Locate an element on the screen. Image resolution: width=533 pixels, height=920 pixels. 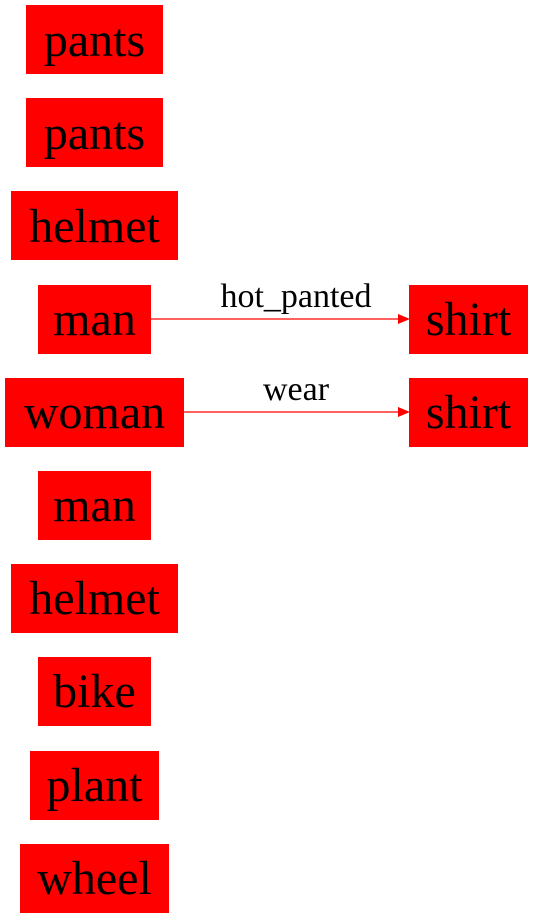
node-bike: bike is located at coordinates (94, 691).